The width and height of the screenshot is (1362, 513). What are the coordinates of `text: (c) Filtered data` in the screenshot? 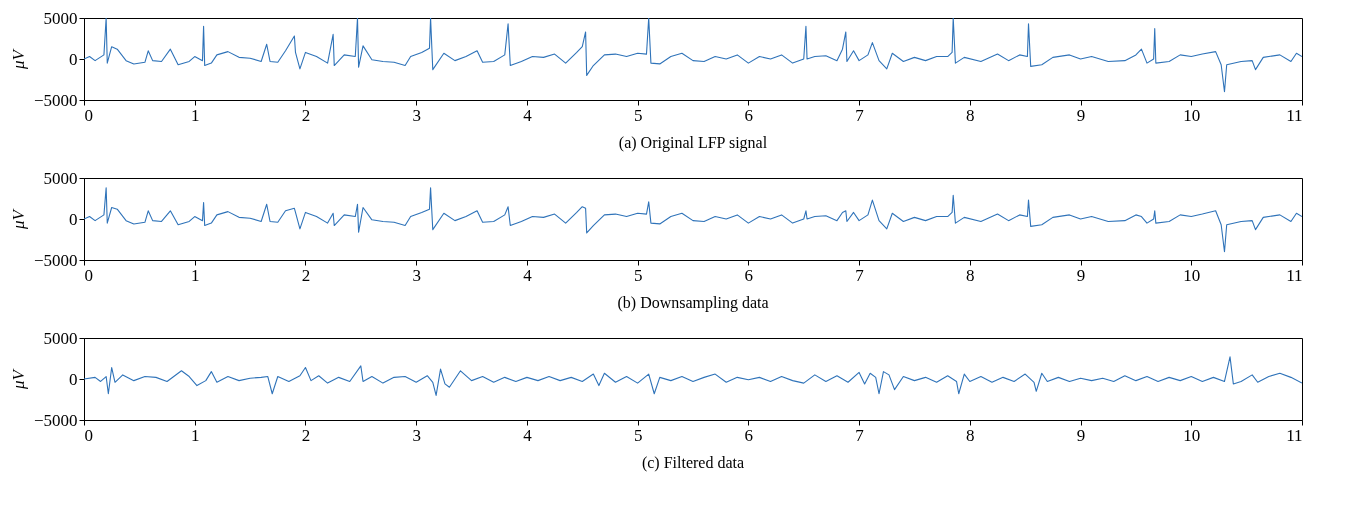 It's located at (693, 463).